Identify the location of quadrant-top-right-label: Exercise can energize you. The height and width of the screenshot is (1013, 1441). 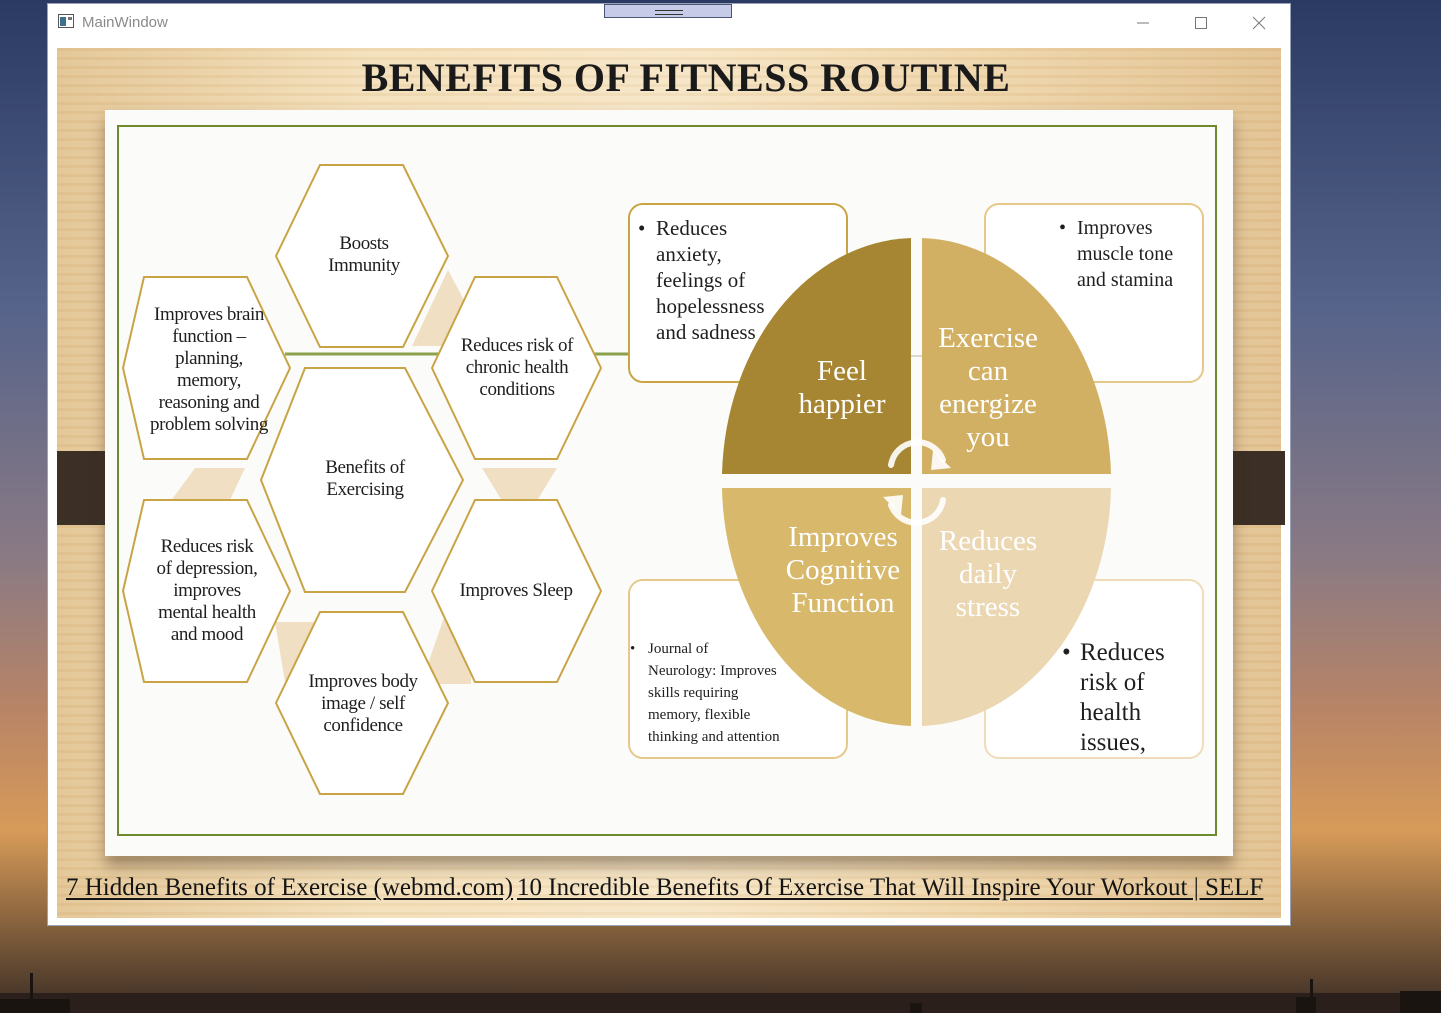
(988, 387).